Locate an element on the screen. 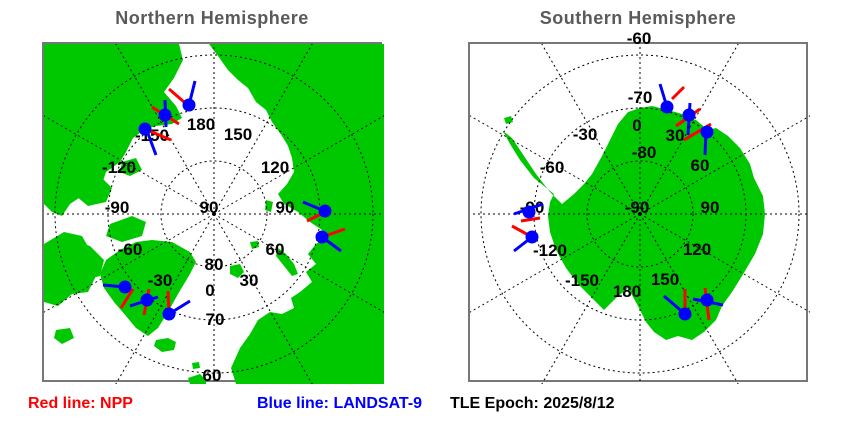 Image resolution: width=850 pixels, height=425 pixels. land-svalbard is located at coordinates (237, 271).